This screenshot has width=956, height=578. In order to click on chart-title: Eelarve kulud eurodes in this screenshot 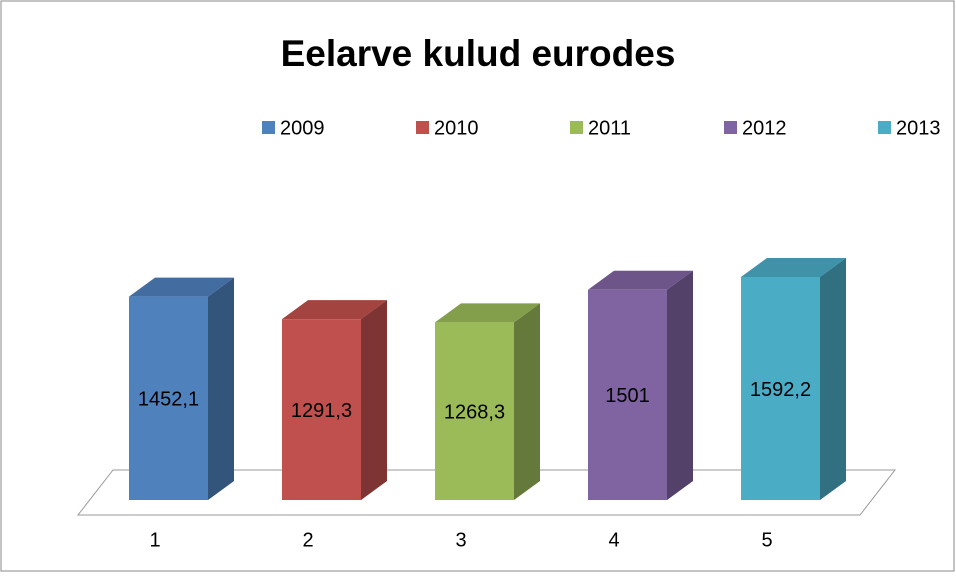, I will do `click(478, 53)`.